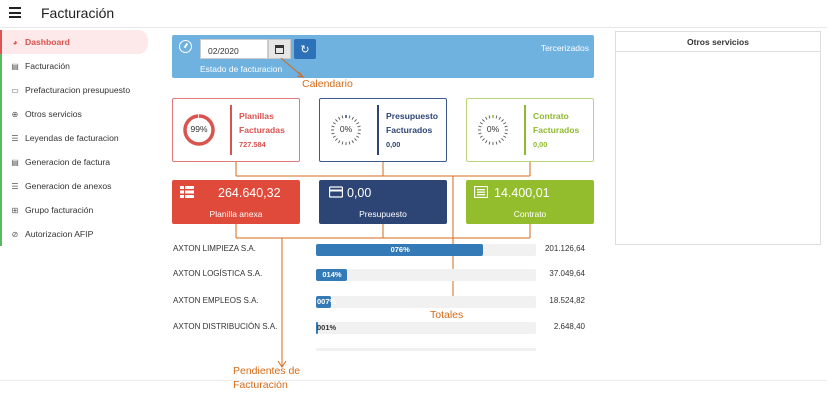  I want to click on progress-track: 076%, so click(426, 250).